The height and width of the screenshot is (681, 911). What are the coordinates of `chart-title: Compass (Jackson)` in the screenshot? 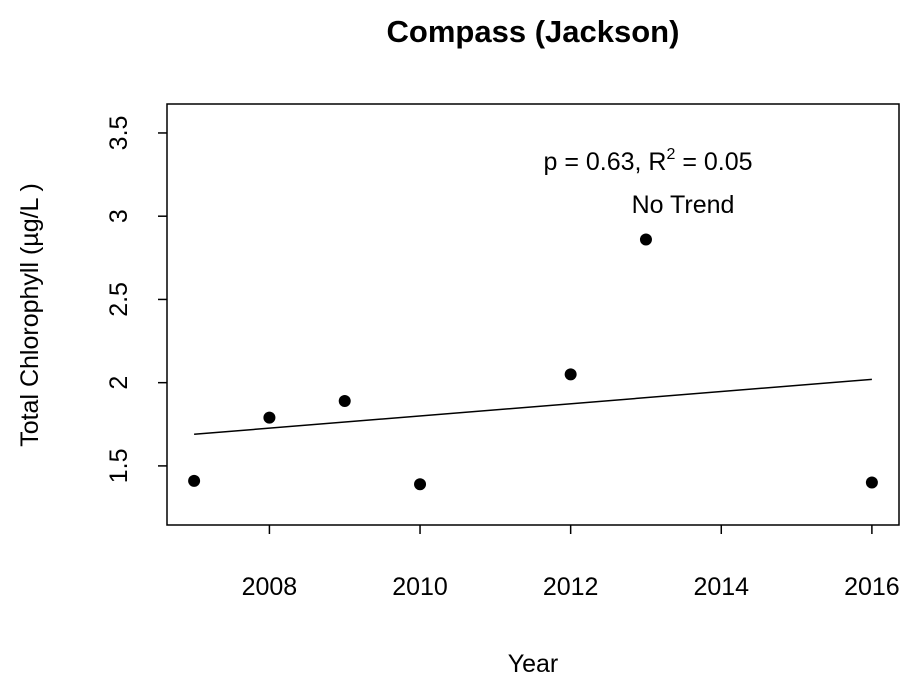 It's located at (533, 31).